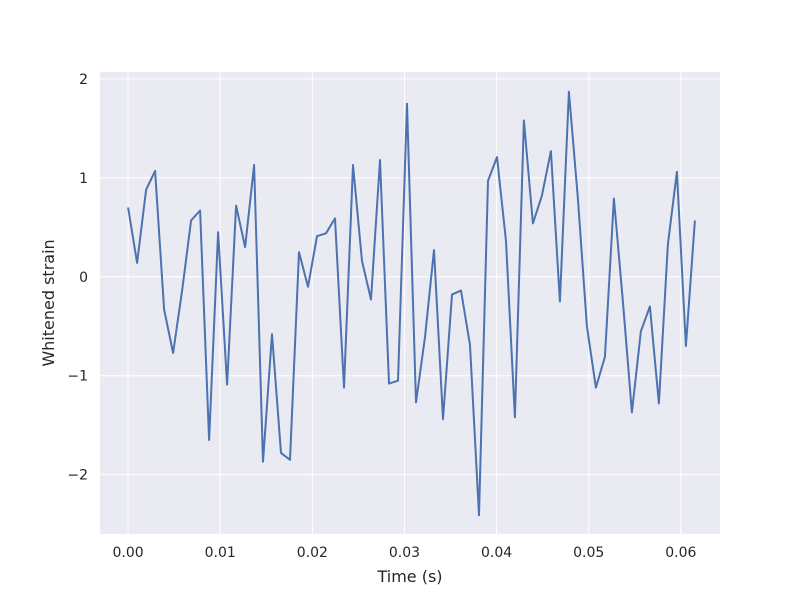 This screenshot has width=800, height=600. What do you see at coordinates (220, 553) in the screenshot?
I see `x-tick-label: 0.01` at bounding box center [220, 553].